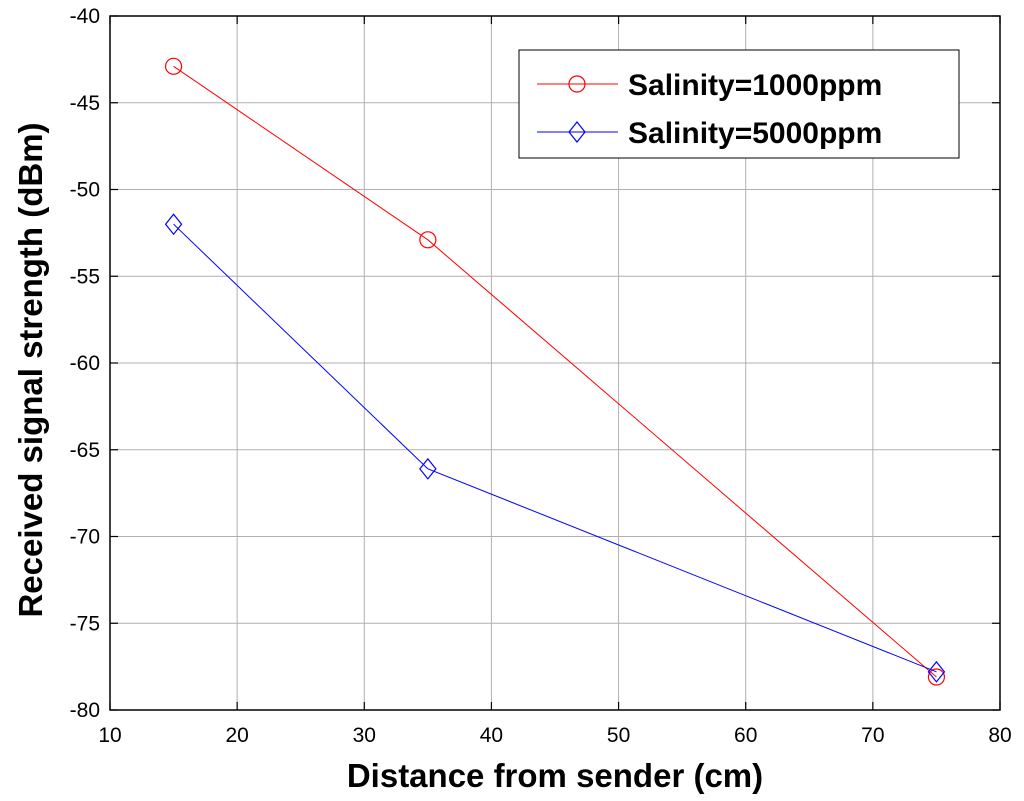 The image size is (1024, 801). I want to click on y-tick-label: -65, so click(85, 450).